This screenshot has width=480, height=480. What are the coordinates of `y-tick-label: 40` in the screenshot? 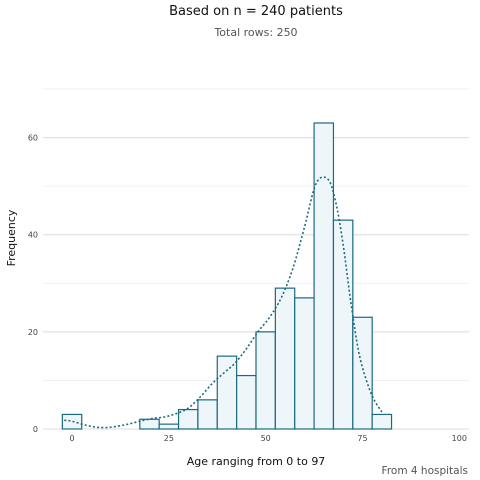 It's located at (33, 235).